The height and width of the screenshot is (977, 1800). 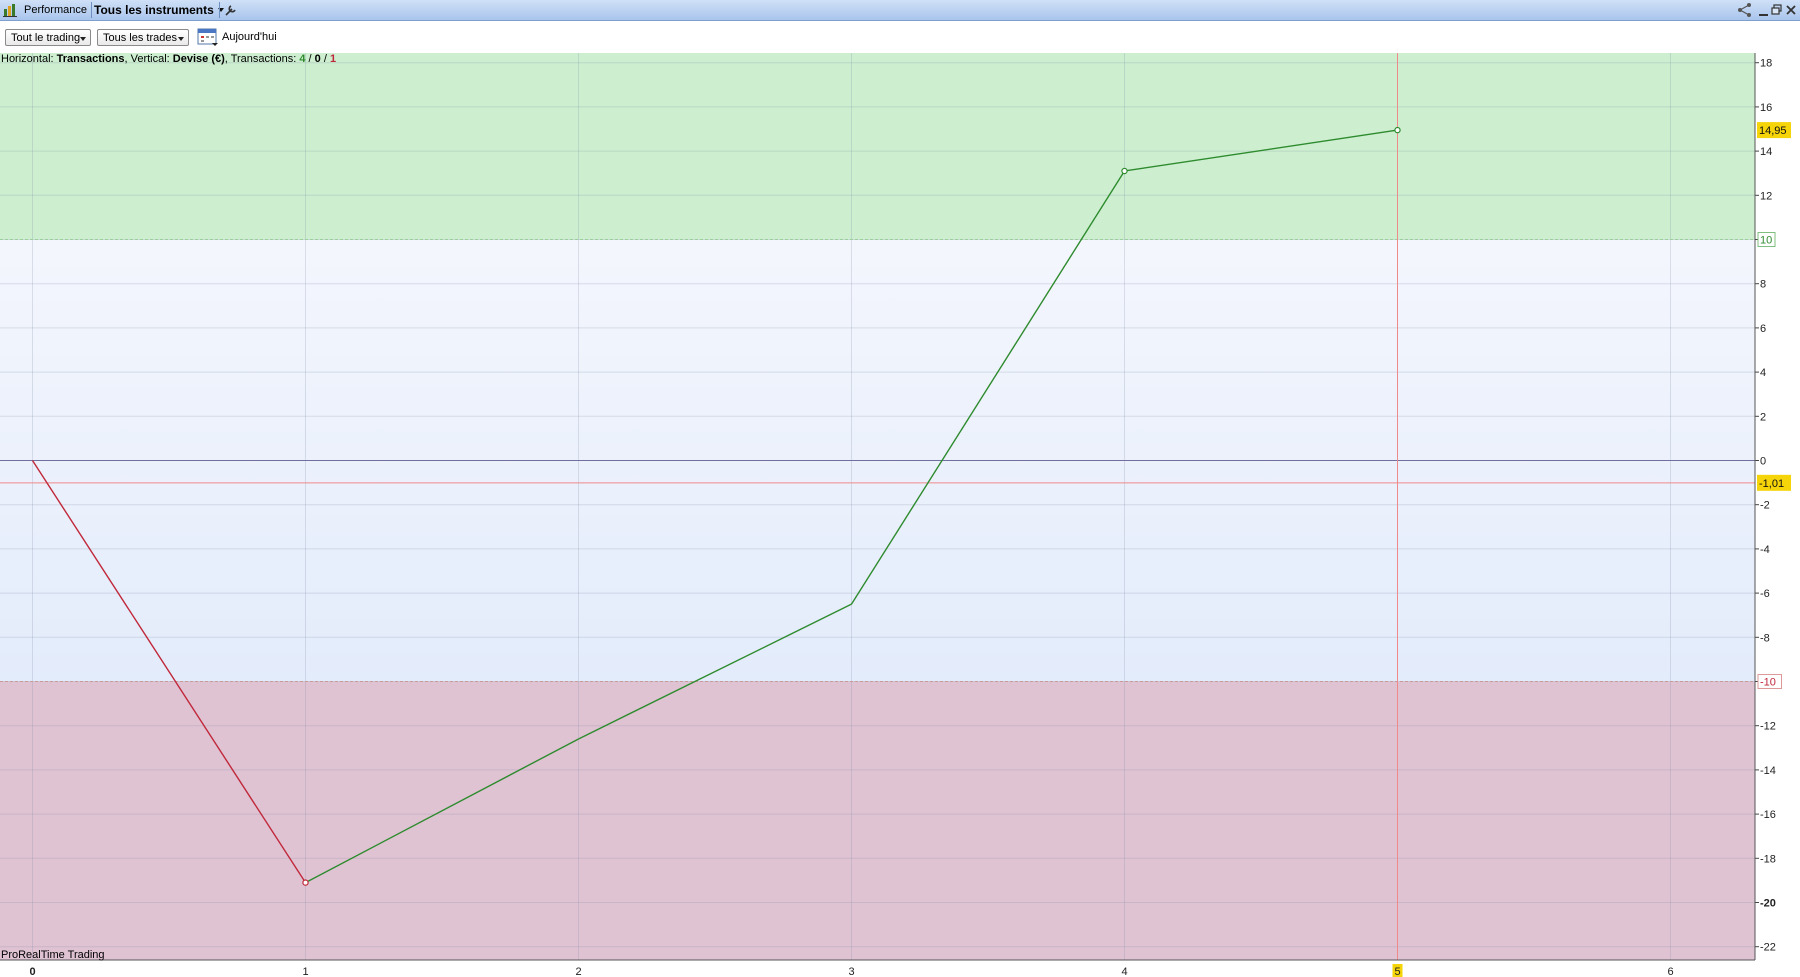 What do you see at coordinates (1765, 638) in the screenshot?
I see `y-tick-label: -8` at bounding box center [1765, 638].